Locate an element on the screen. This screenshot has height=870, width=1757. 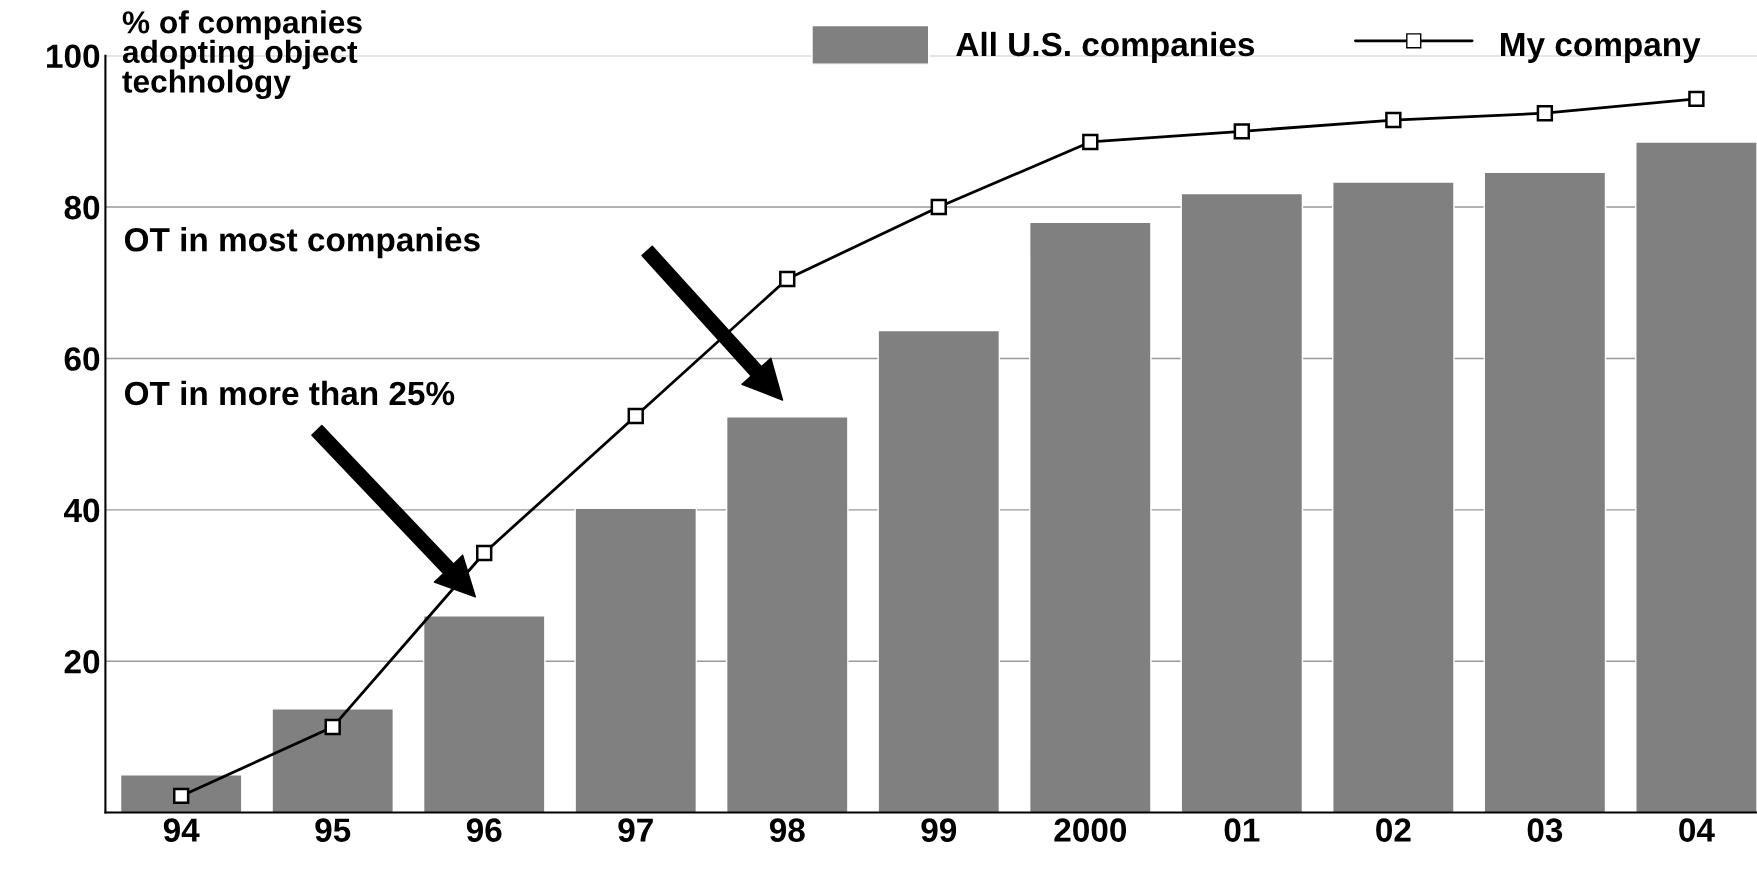
y-tick-label: 80 is located at coordinates (82, 207).